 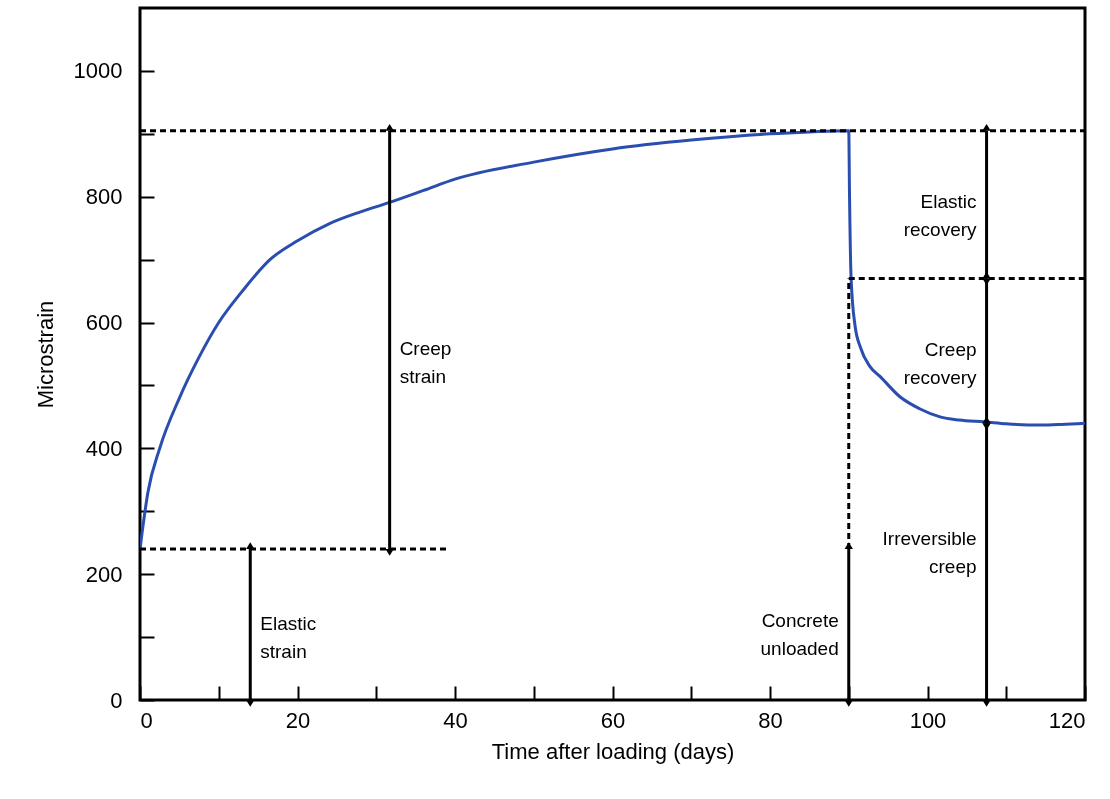 What do you see at coordinates (770, 720) in the screenshot?
I see `x-tick-label: 80` at bounding box center [770, 720].